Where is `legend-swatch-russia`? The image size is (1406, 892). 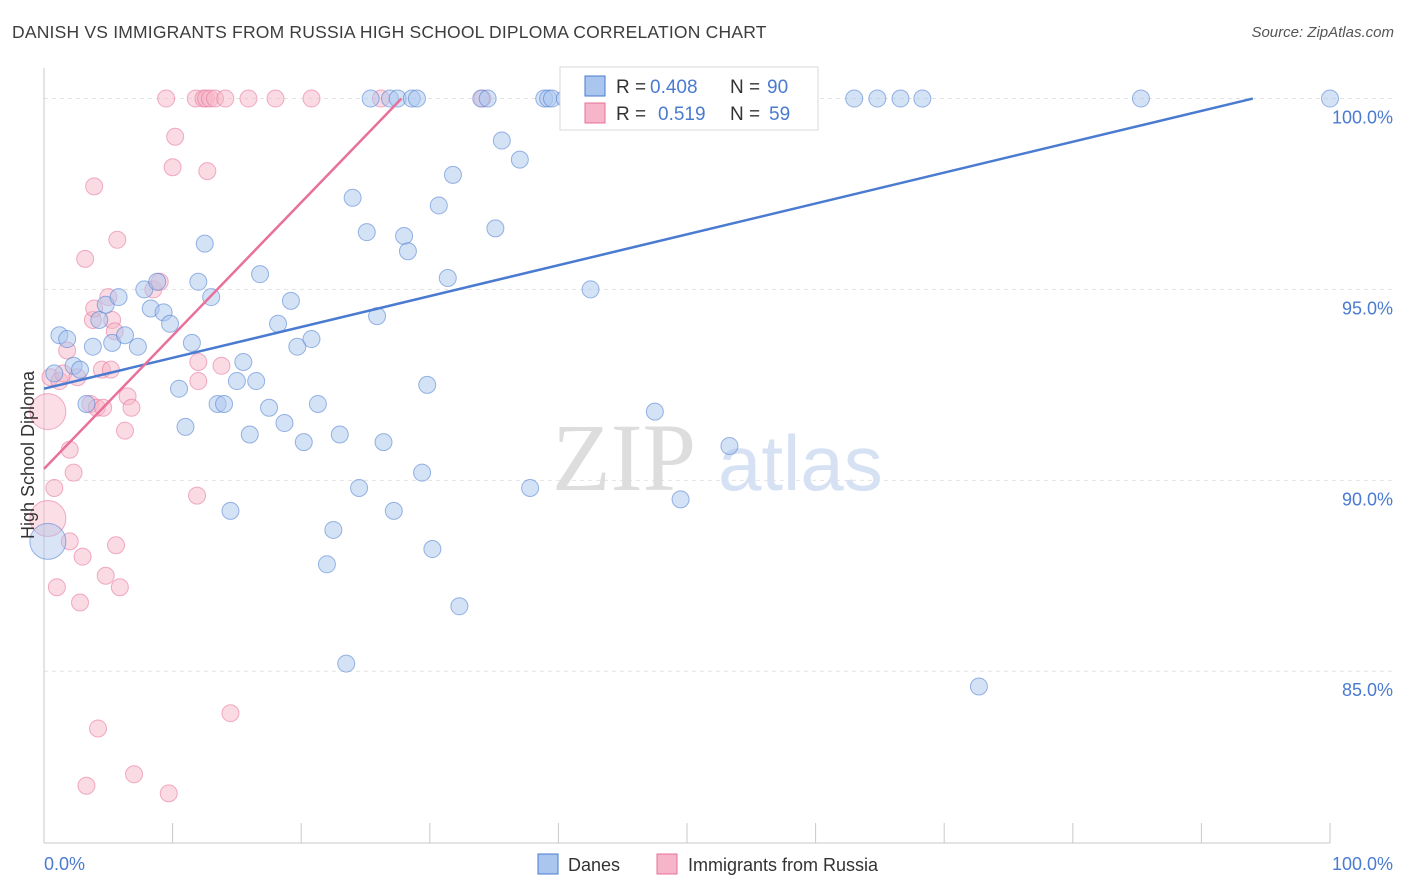
legend-swatch-russia is located at coordinates (667, 864).